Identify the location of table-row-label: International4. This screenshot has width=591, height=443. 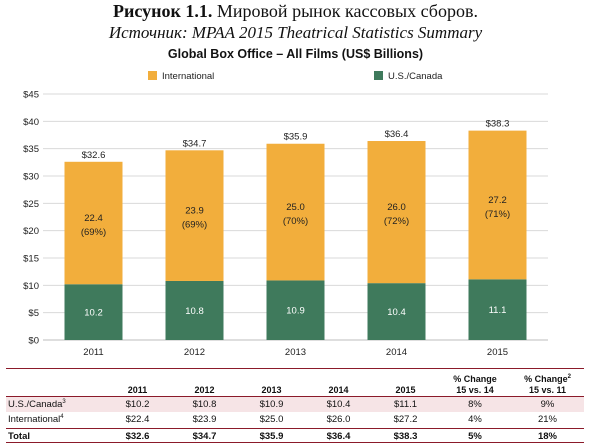
(55, 420).